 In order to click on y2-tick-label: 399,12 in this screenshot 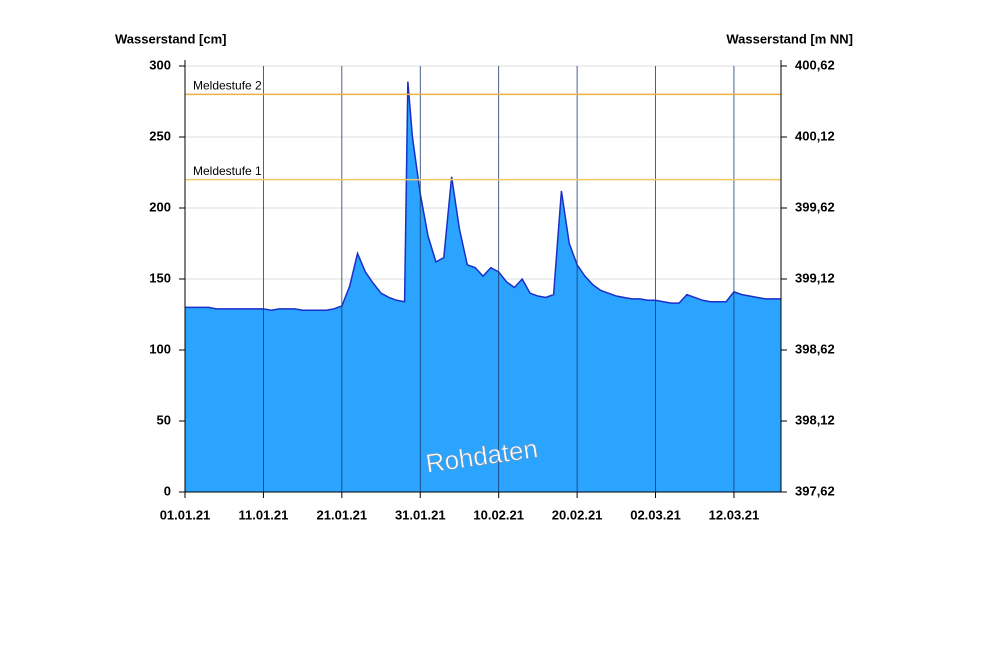, I will do `click(815, 277)`.